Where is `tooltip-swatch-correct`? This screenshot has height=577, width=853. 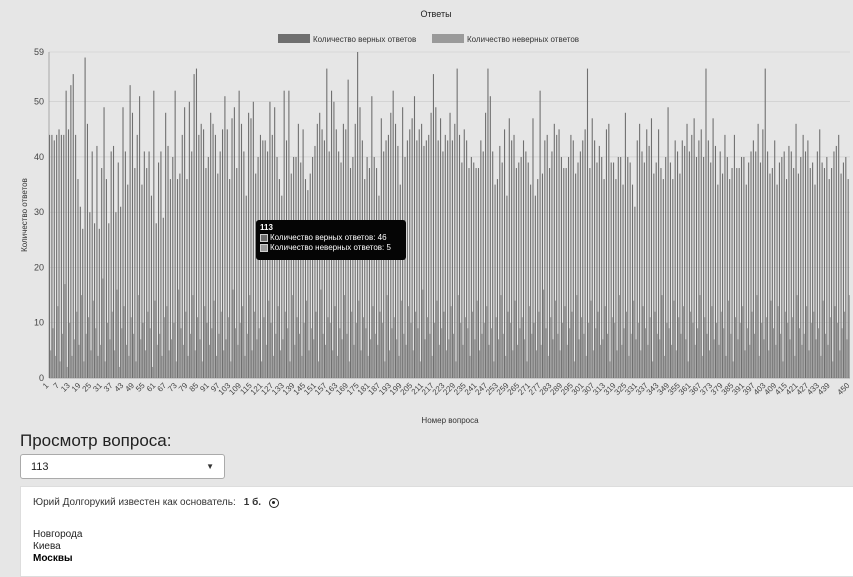
tooltip-swatch-correct is located at coordinates (264, 238).